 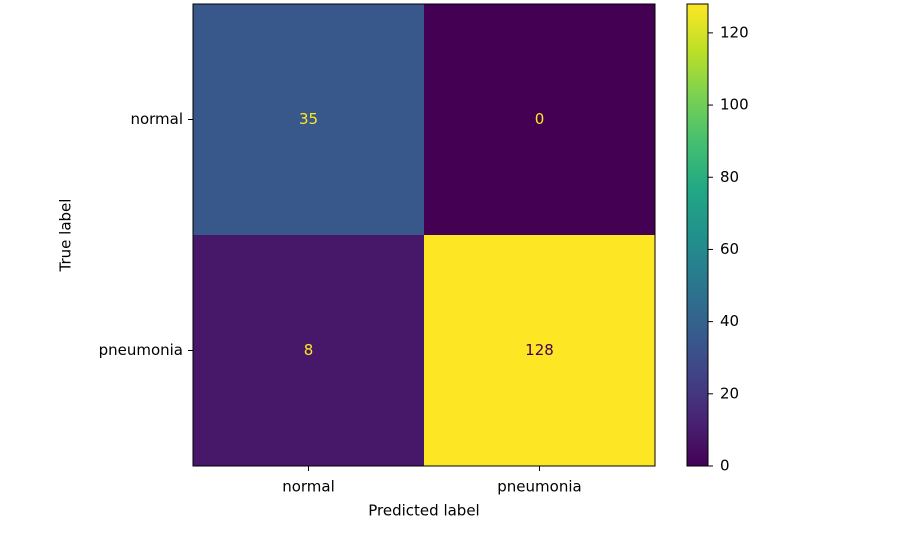 What do you see at coordinates (729, 321) in the screenshot?
I see `colorbar-tick-label: 40` at bounding box center [729, 321].